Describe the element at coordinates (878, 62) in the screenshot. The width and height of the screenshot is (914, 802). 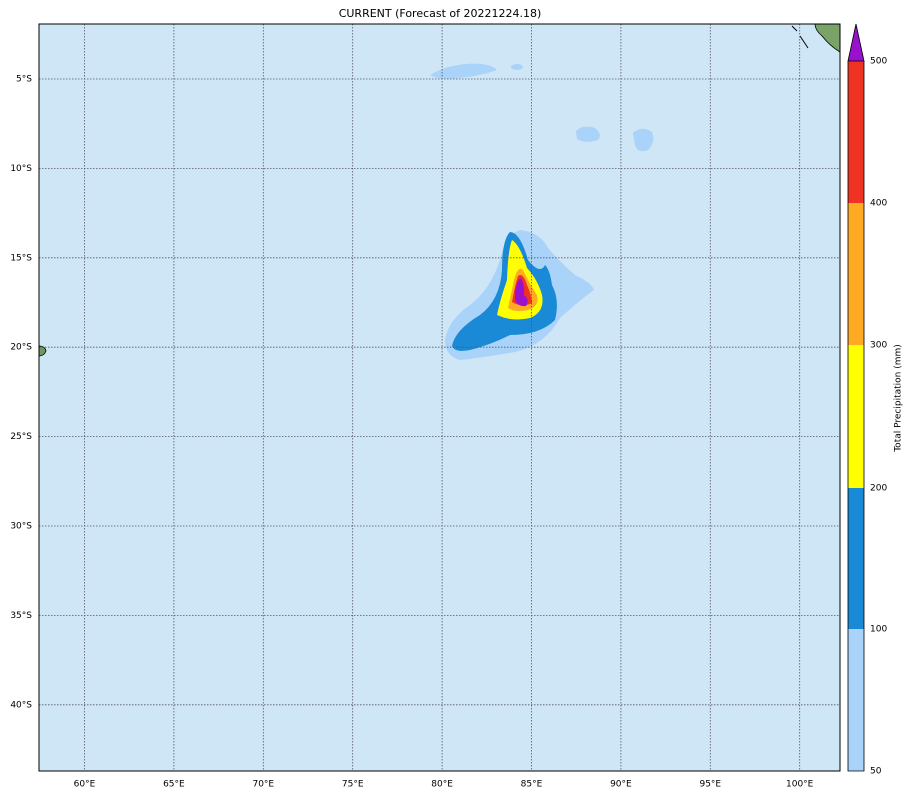
I see `colorbar-level: 500` at that location.